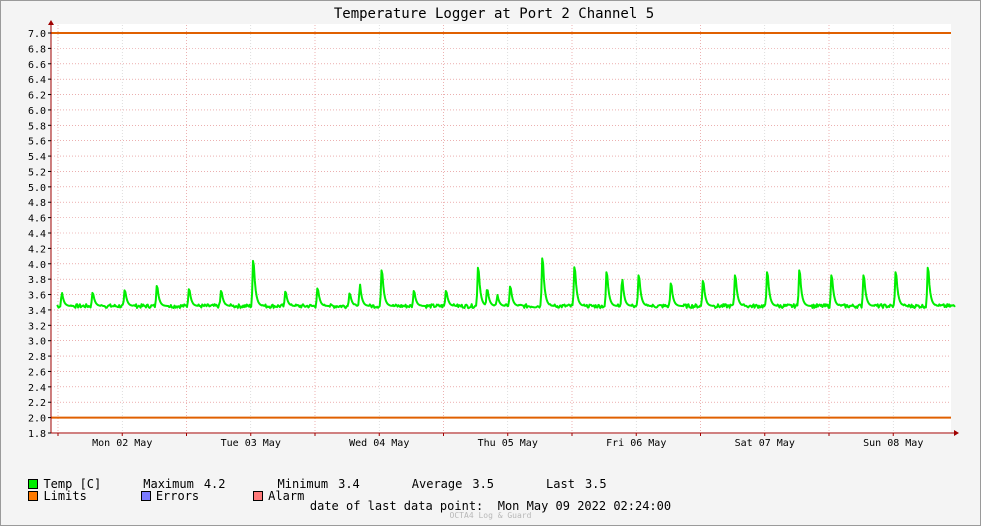 The image size is (981, 526). I want to click on y-tick-label: 2.4, so click(37, 388).